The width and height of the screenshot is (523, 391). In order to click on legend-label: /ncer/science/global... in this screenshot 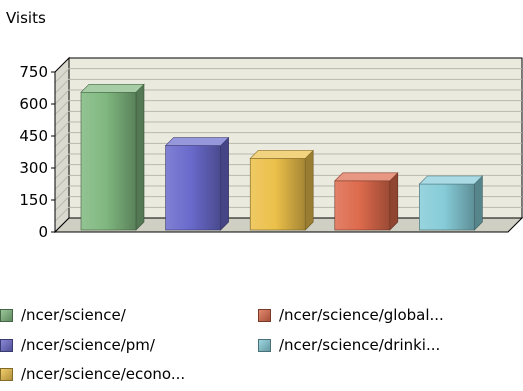, I will do `click(361, 315)`.